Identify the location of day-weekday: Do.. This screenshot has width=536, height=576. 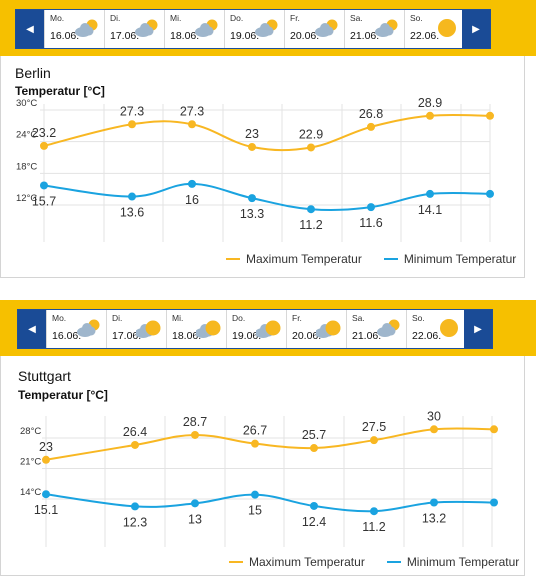
(237, 18).